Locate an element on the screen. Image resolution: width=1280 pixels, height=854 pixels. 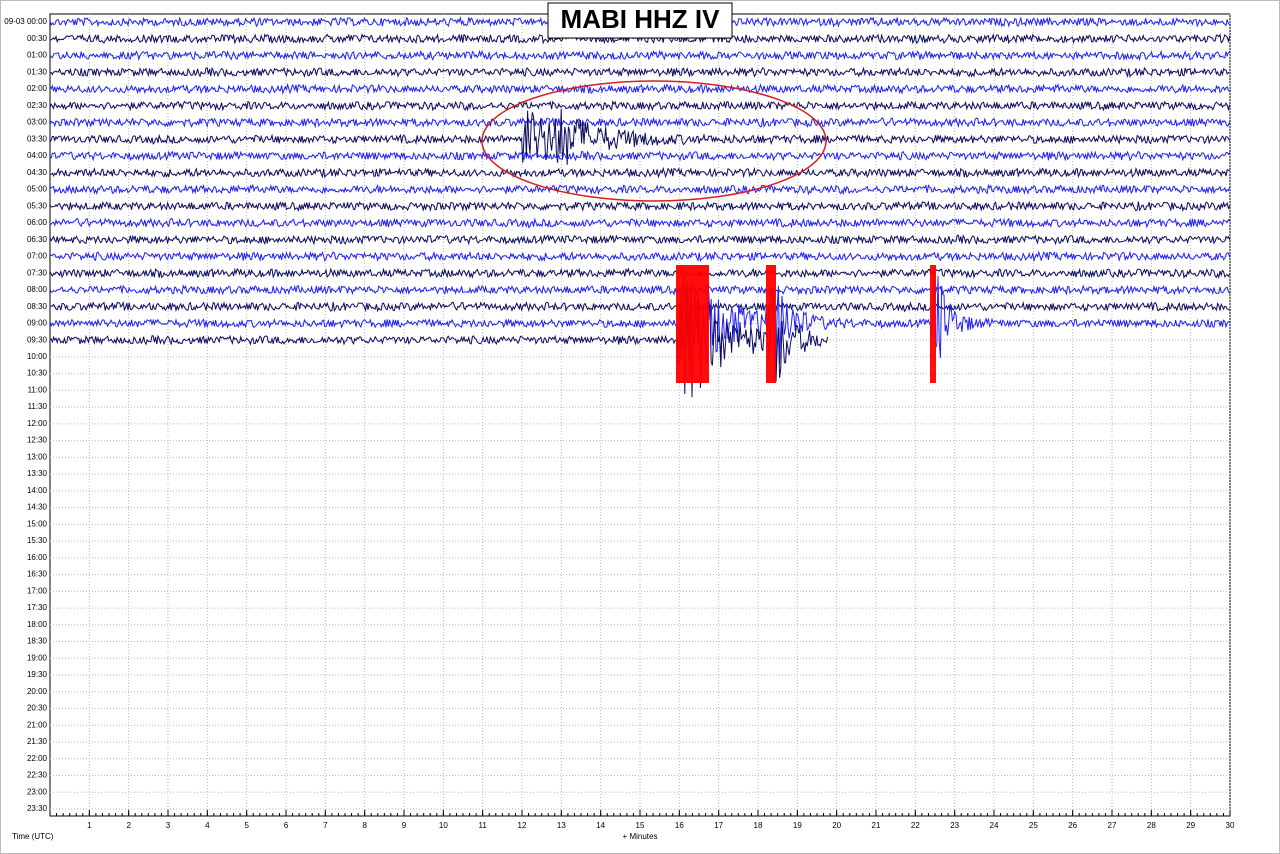
row-label: 16:30 is located at coordinates (37, 574).